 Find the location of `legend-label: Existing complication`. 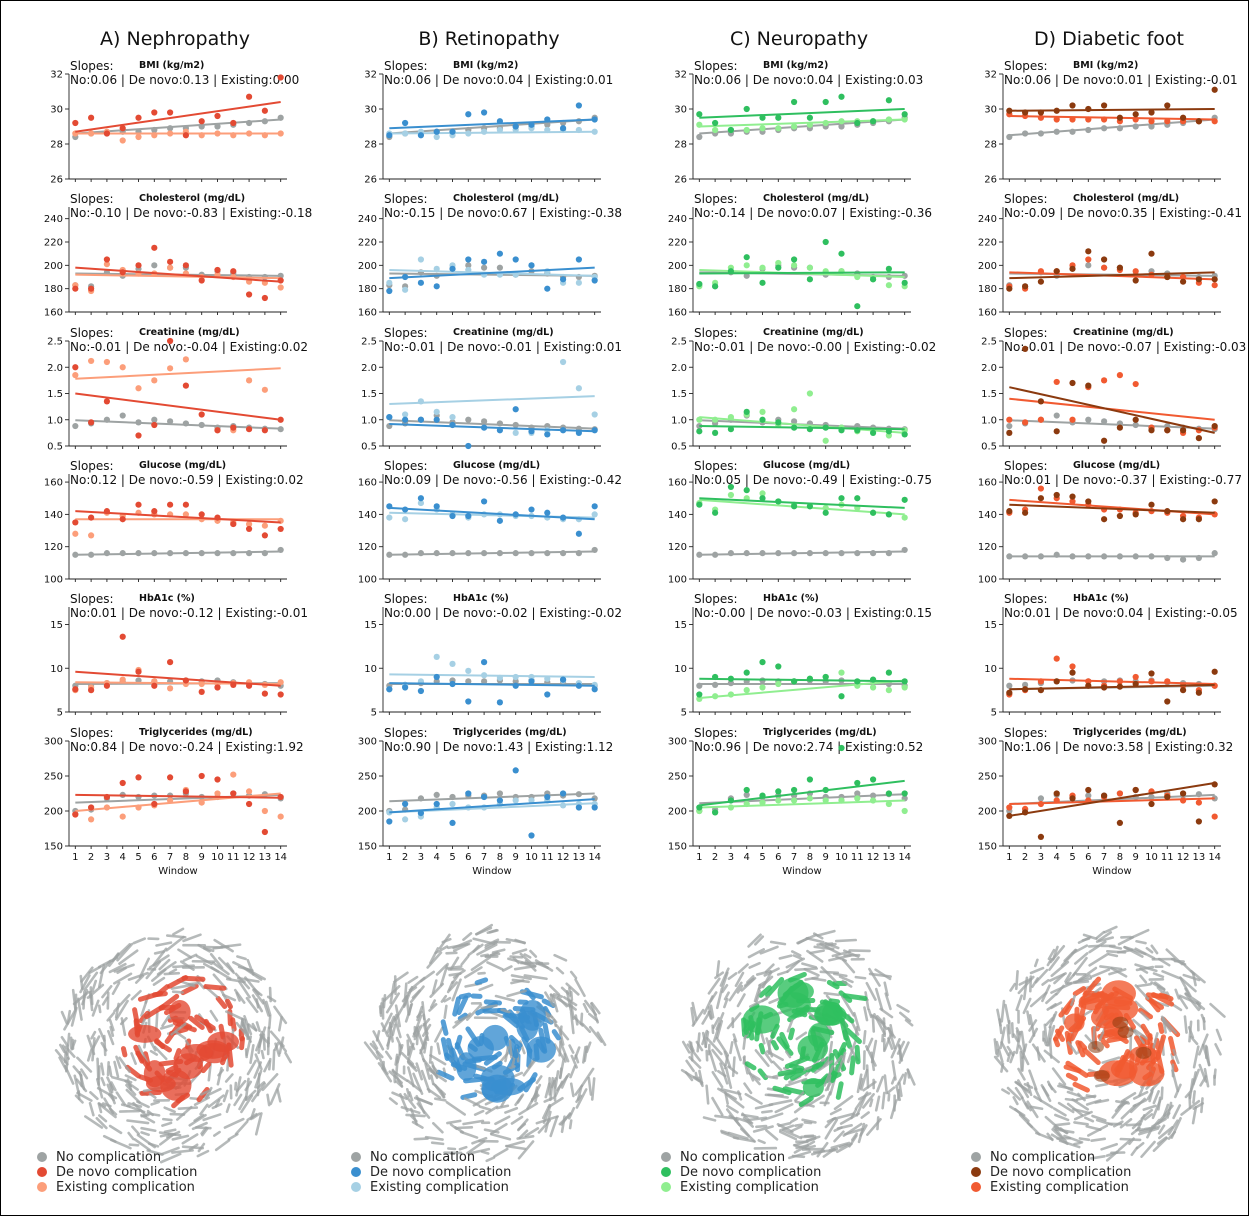

legend-label: Existing complication is located at coordinates (125, 1187).